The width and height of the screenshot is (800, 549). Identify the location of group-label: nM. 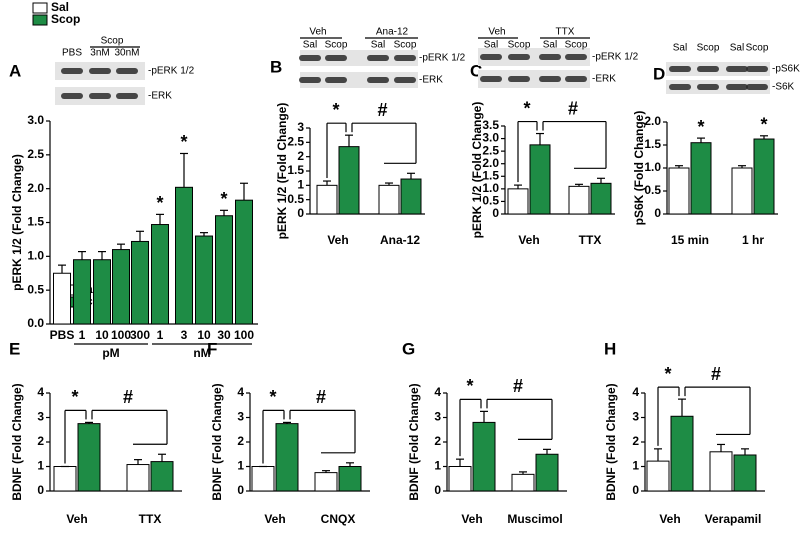
(201, 353).